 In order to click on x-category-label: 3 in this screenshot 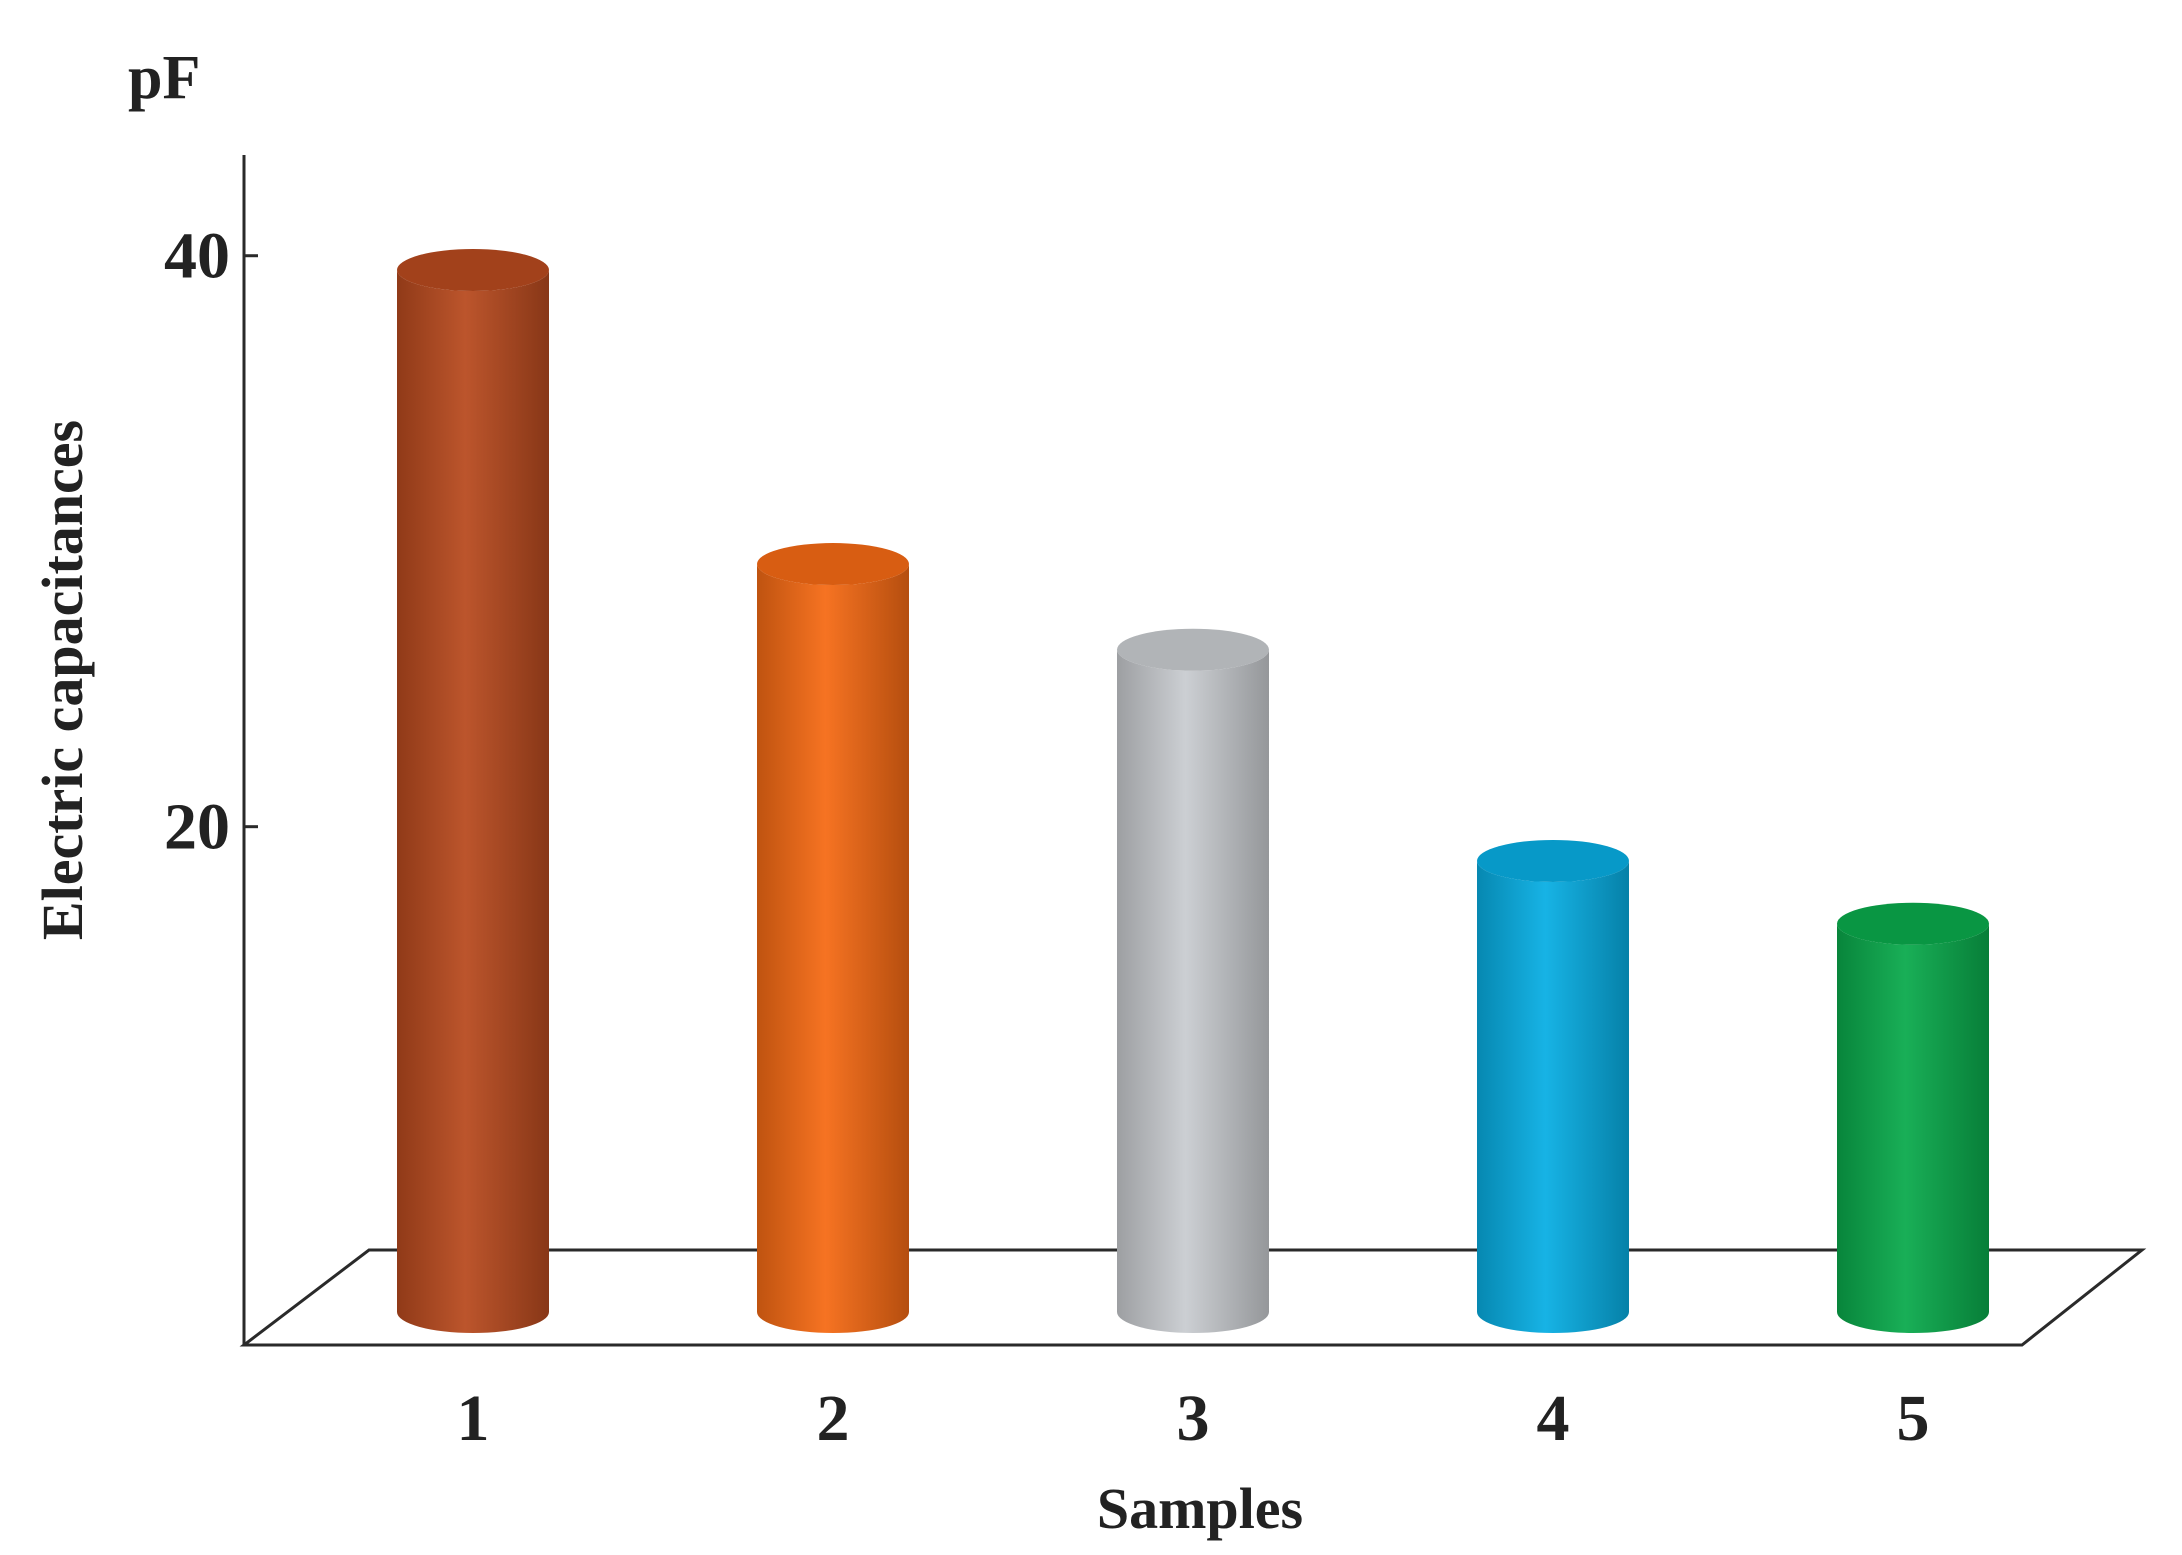, I will do `click(1193, 1418)`.